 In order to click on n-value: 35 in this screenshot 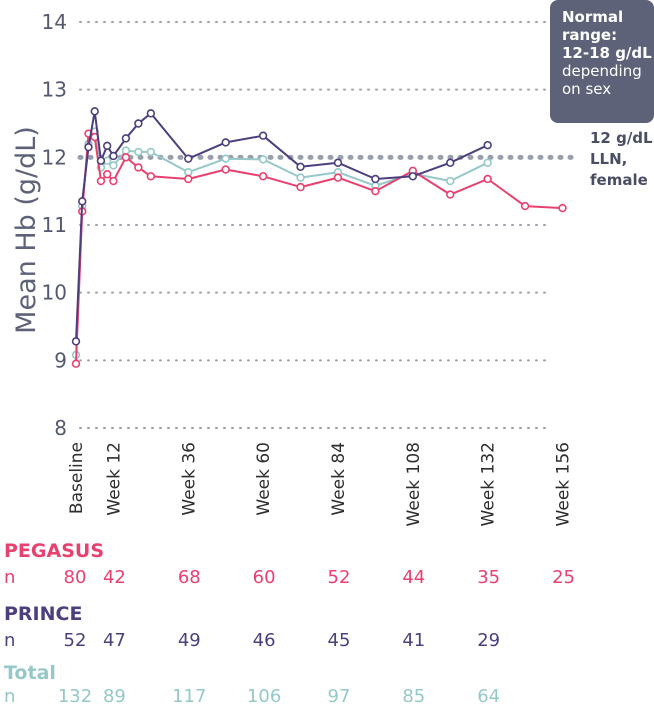, I will do `click(489, 577)`.